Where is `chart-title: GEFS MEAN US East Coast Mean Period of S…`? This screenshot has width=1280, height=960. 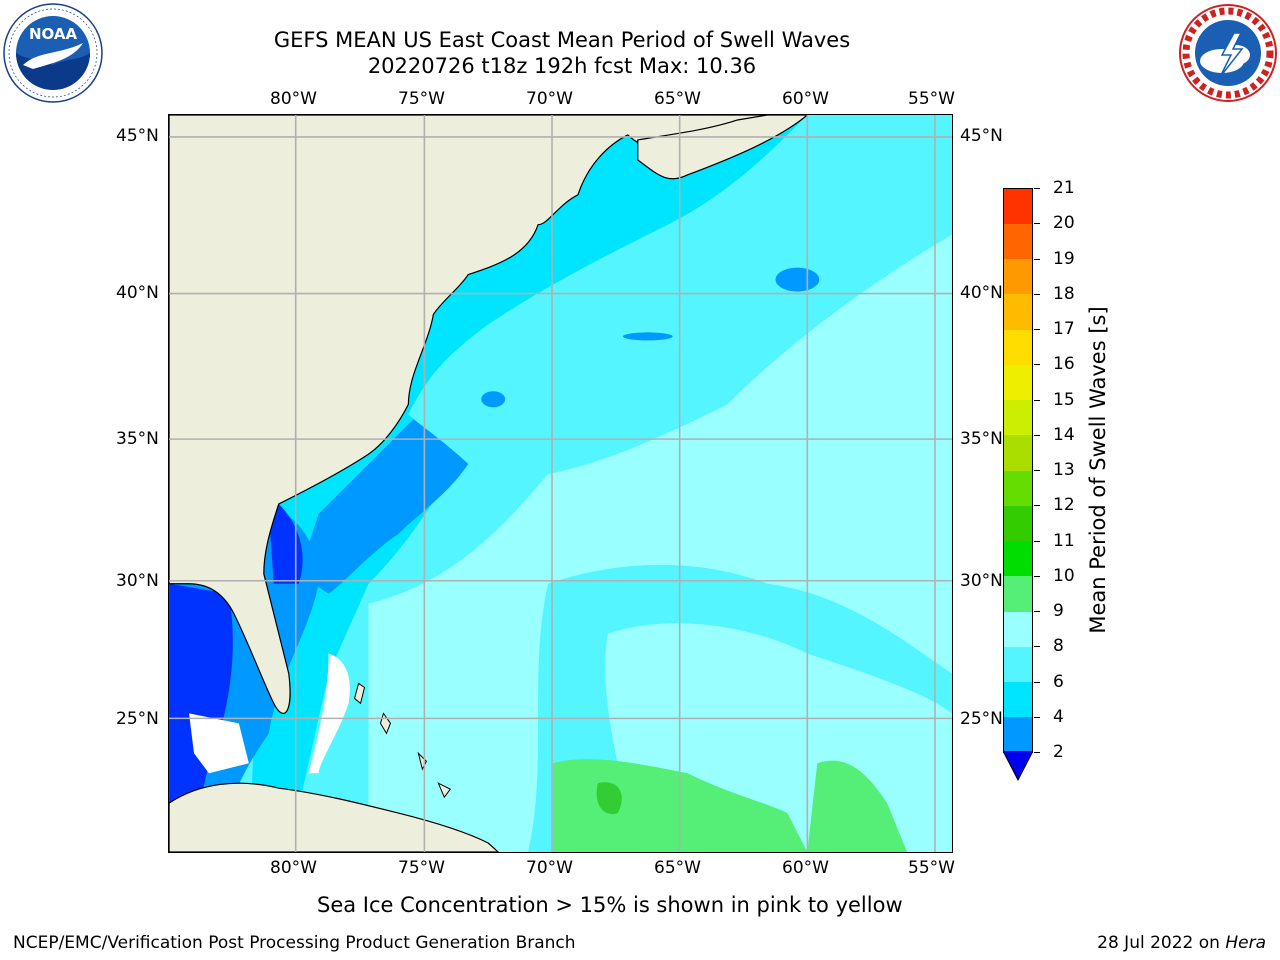 chart-title: GEFS MEAN US East Coast Mean Period of S… is located at coordinates (562, 40).